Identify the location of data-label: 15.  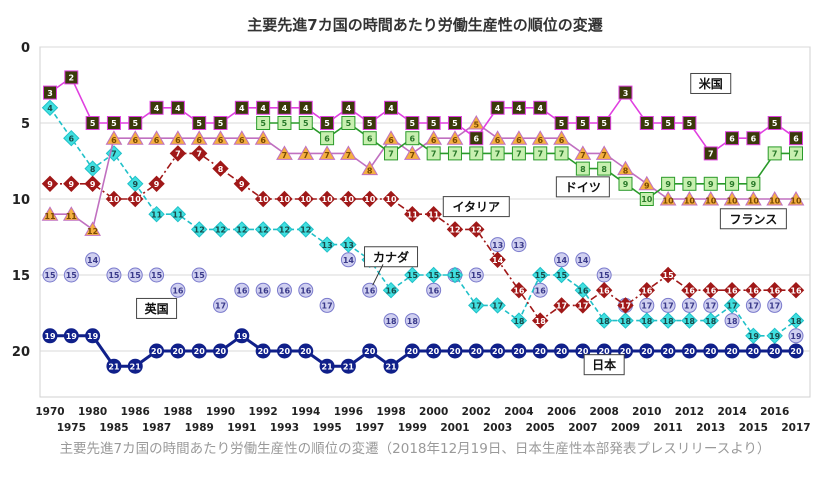
(157, 275).